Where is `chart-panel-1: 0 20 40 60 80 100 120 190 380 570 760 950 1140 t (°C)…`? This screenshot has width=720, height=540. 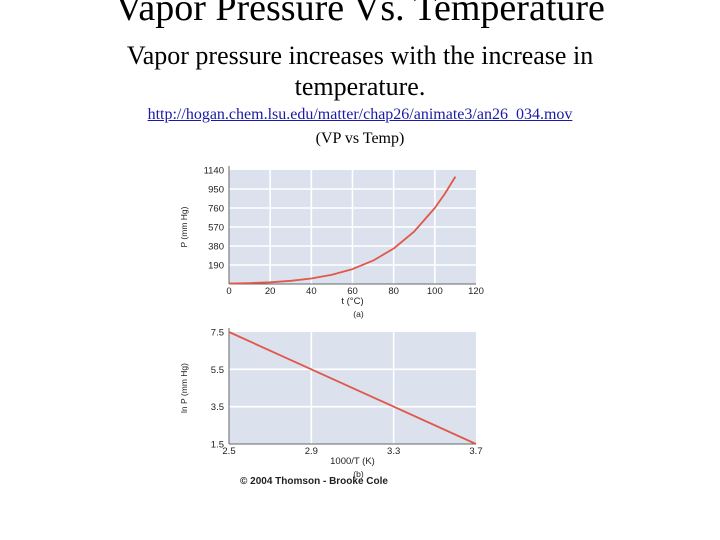
chart-panel-1: 0 20 40 60 80 100 120 190 380 570 760 950 1140 t (°C)… is located at coordinates (331, 243).